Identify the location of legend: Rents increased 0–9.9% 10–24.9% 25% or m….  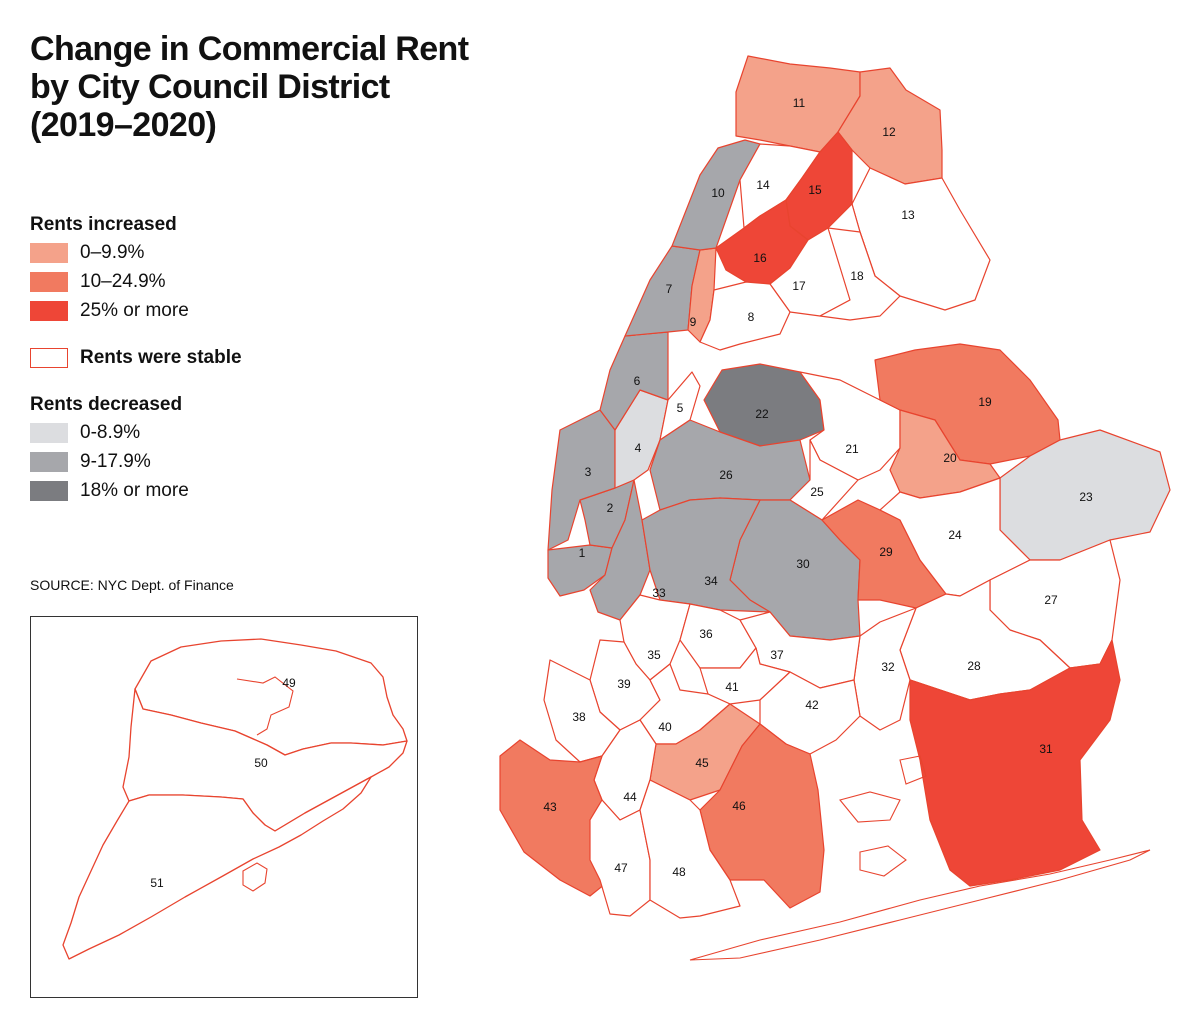
(180, 358).